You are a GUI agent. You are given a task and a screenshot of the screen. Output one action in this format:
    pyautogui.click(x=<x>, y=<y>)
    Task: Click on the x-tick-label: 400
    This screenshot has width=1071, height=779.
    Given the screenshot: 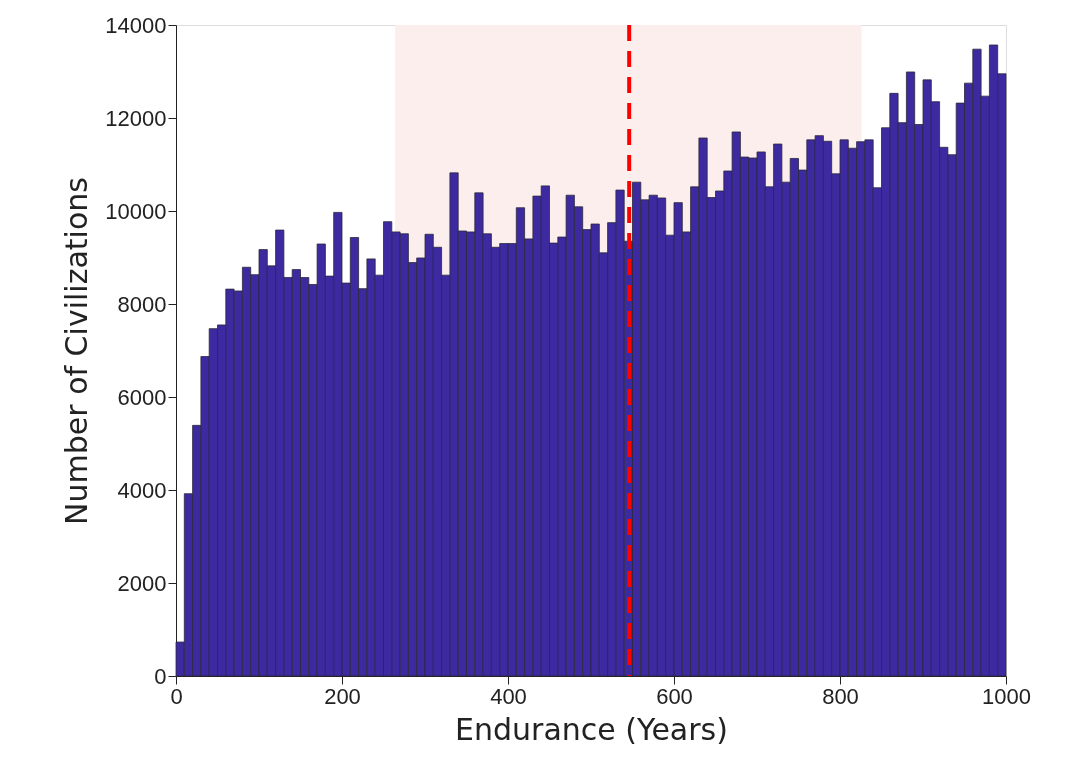 What is the action you would take?
    pyautogui.click(x=508, y=696)
    